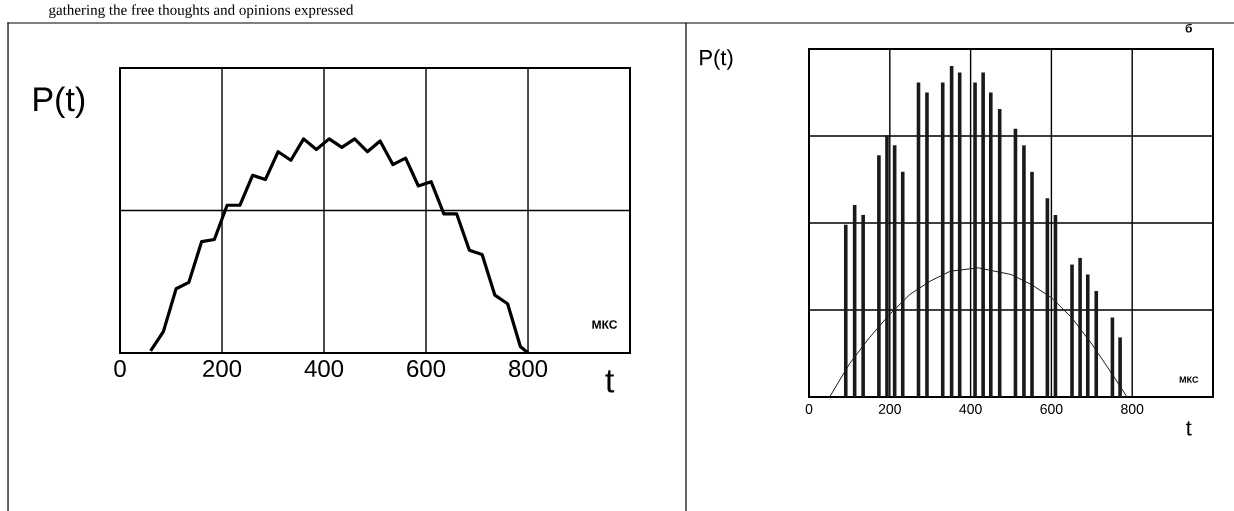 The image size is (1234, 511). Describe the element at coordinates (1188, 28) in the screenshot. I see `text: б` at that location.